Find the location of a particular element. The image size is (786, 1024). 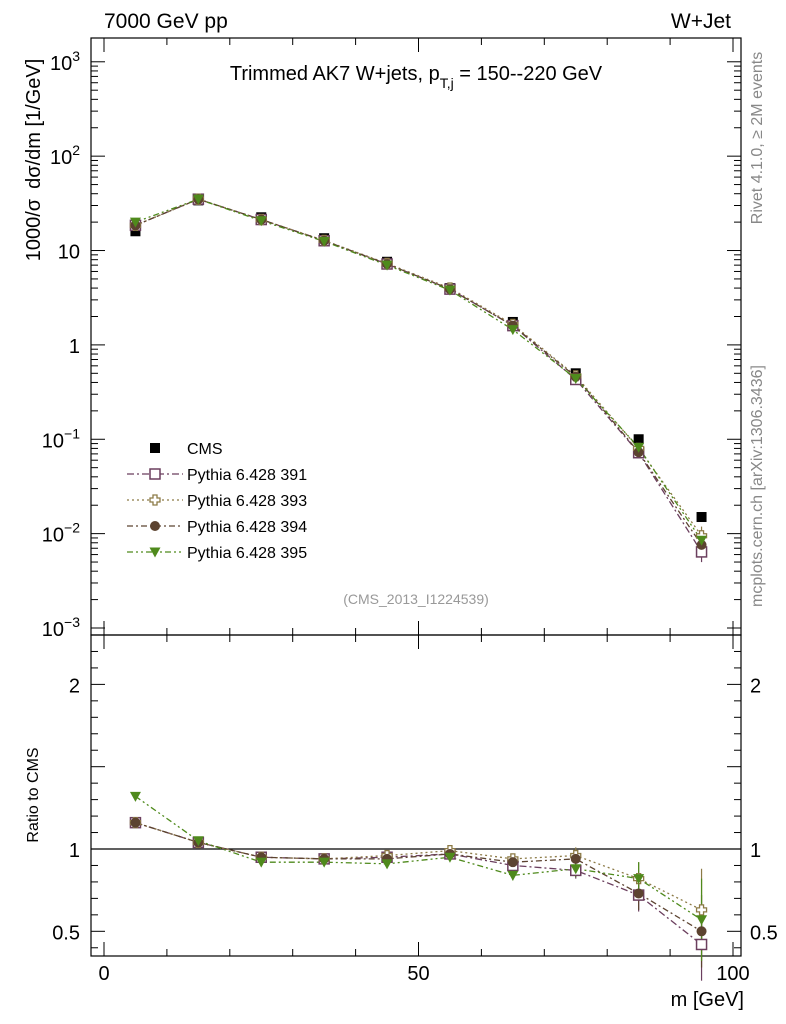

x-tick-label: 100 is located at coordinates (732, 974).